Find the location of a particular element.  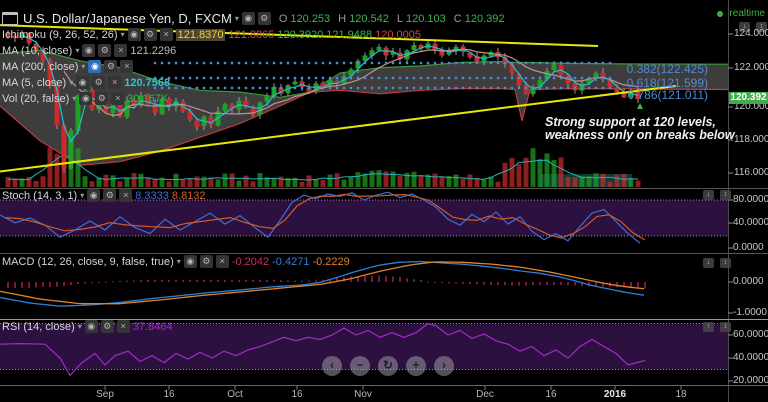

price-axis-label: 118.000 is located at coordinates (751, 139).